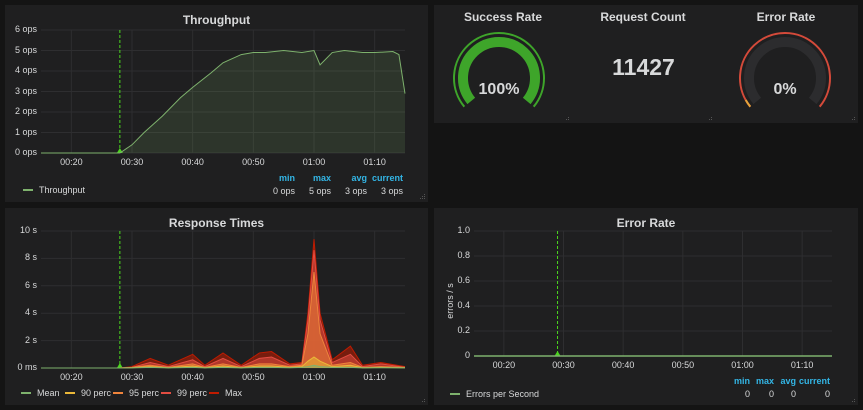 The image size is (863, 410). I want to click on y-tick-label: 0.6, so click(463, 280).